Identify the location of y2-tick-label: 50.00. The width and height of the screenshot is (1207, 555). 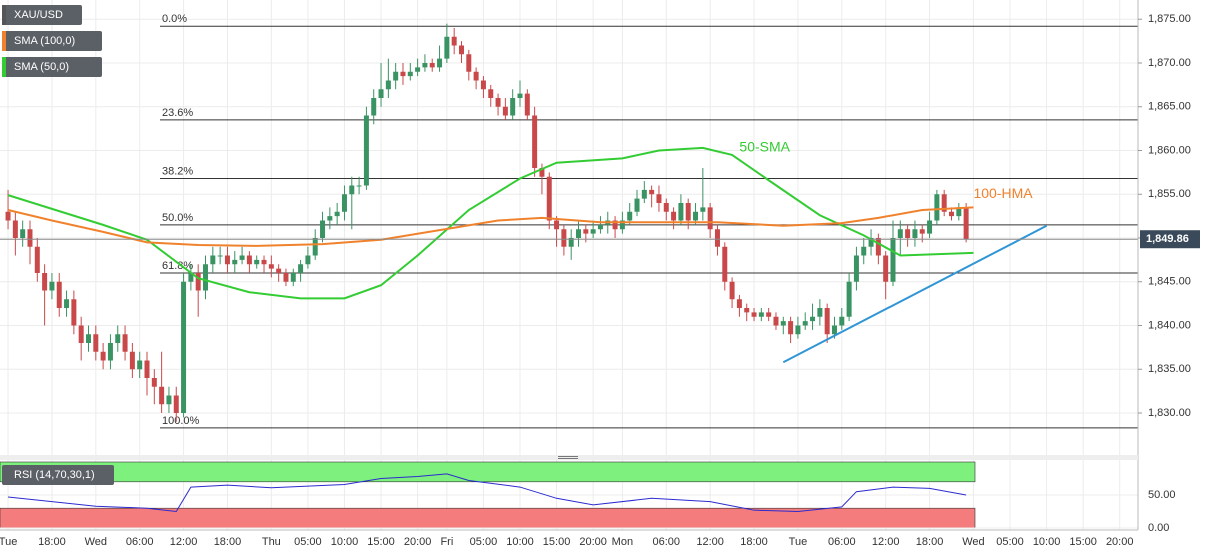
(1162, 495).